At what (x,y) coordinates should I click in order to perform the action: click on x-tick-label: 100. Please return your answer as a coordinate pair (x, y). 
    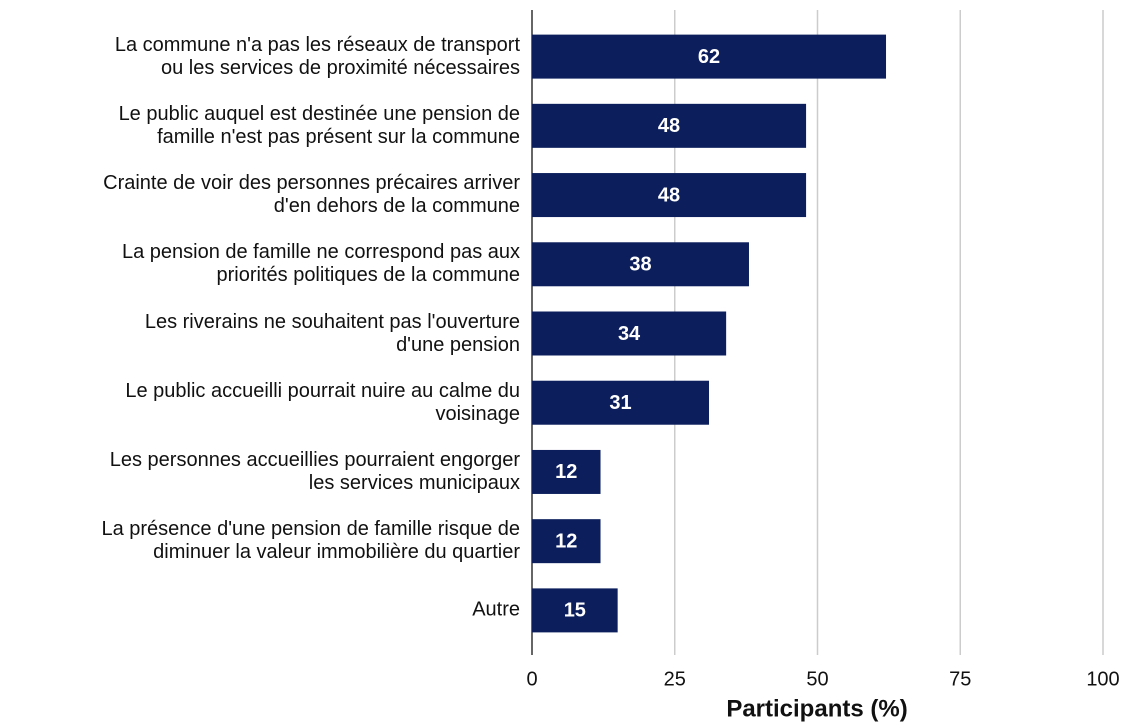
    Looking at the image, I should click on (1102, 679).